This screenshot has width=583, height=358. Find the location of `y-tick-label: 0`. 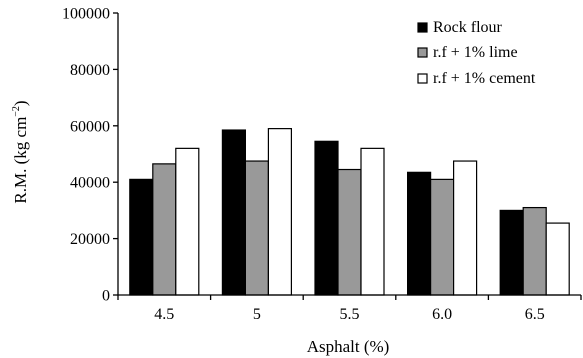

y-tick-label: 0 is located at coordinates (106, 296).